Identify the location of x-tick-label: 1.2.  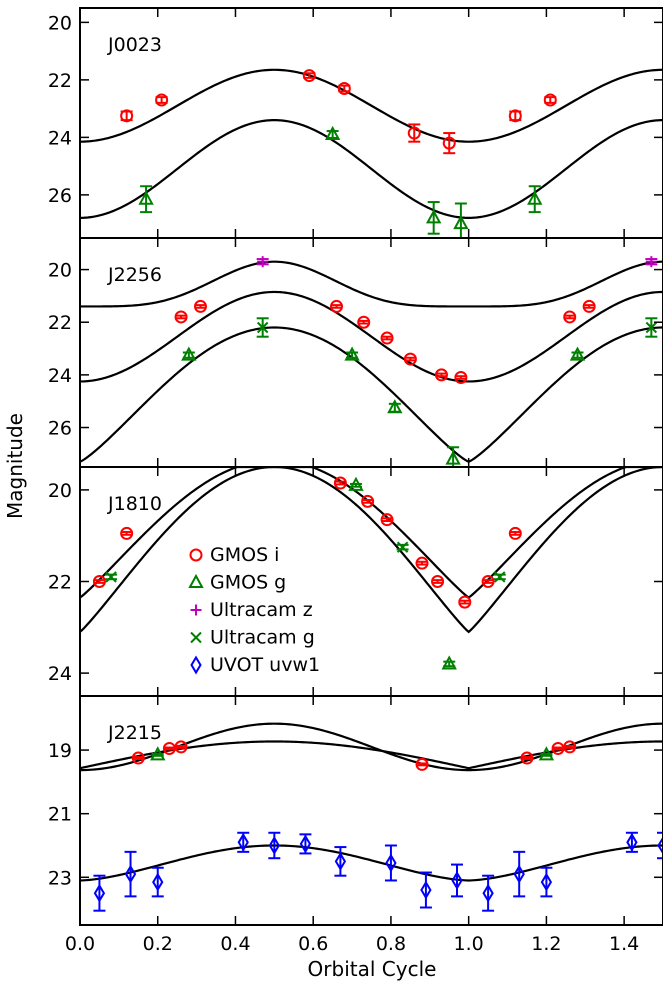
(546, 944).